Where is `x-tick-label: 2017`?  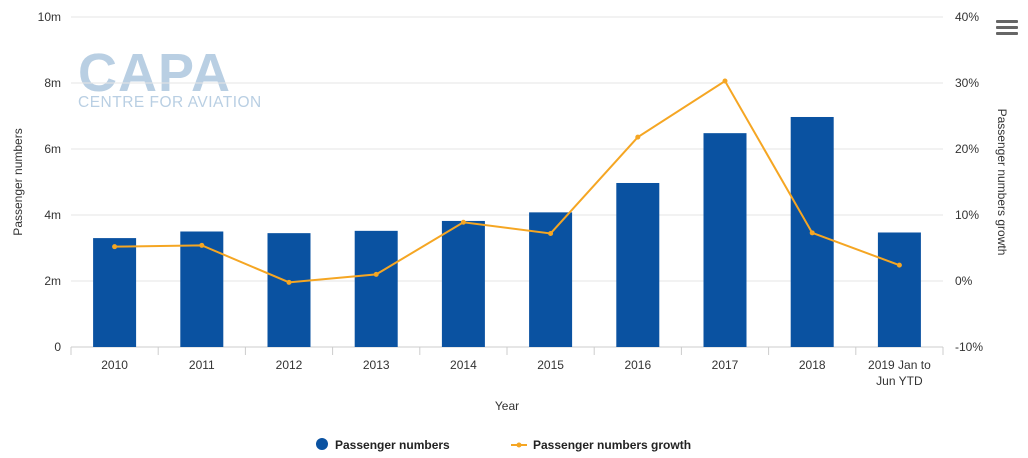 x-tick-label: 2017 is located at coordinates (725, 365).